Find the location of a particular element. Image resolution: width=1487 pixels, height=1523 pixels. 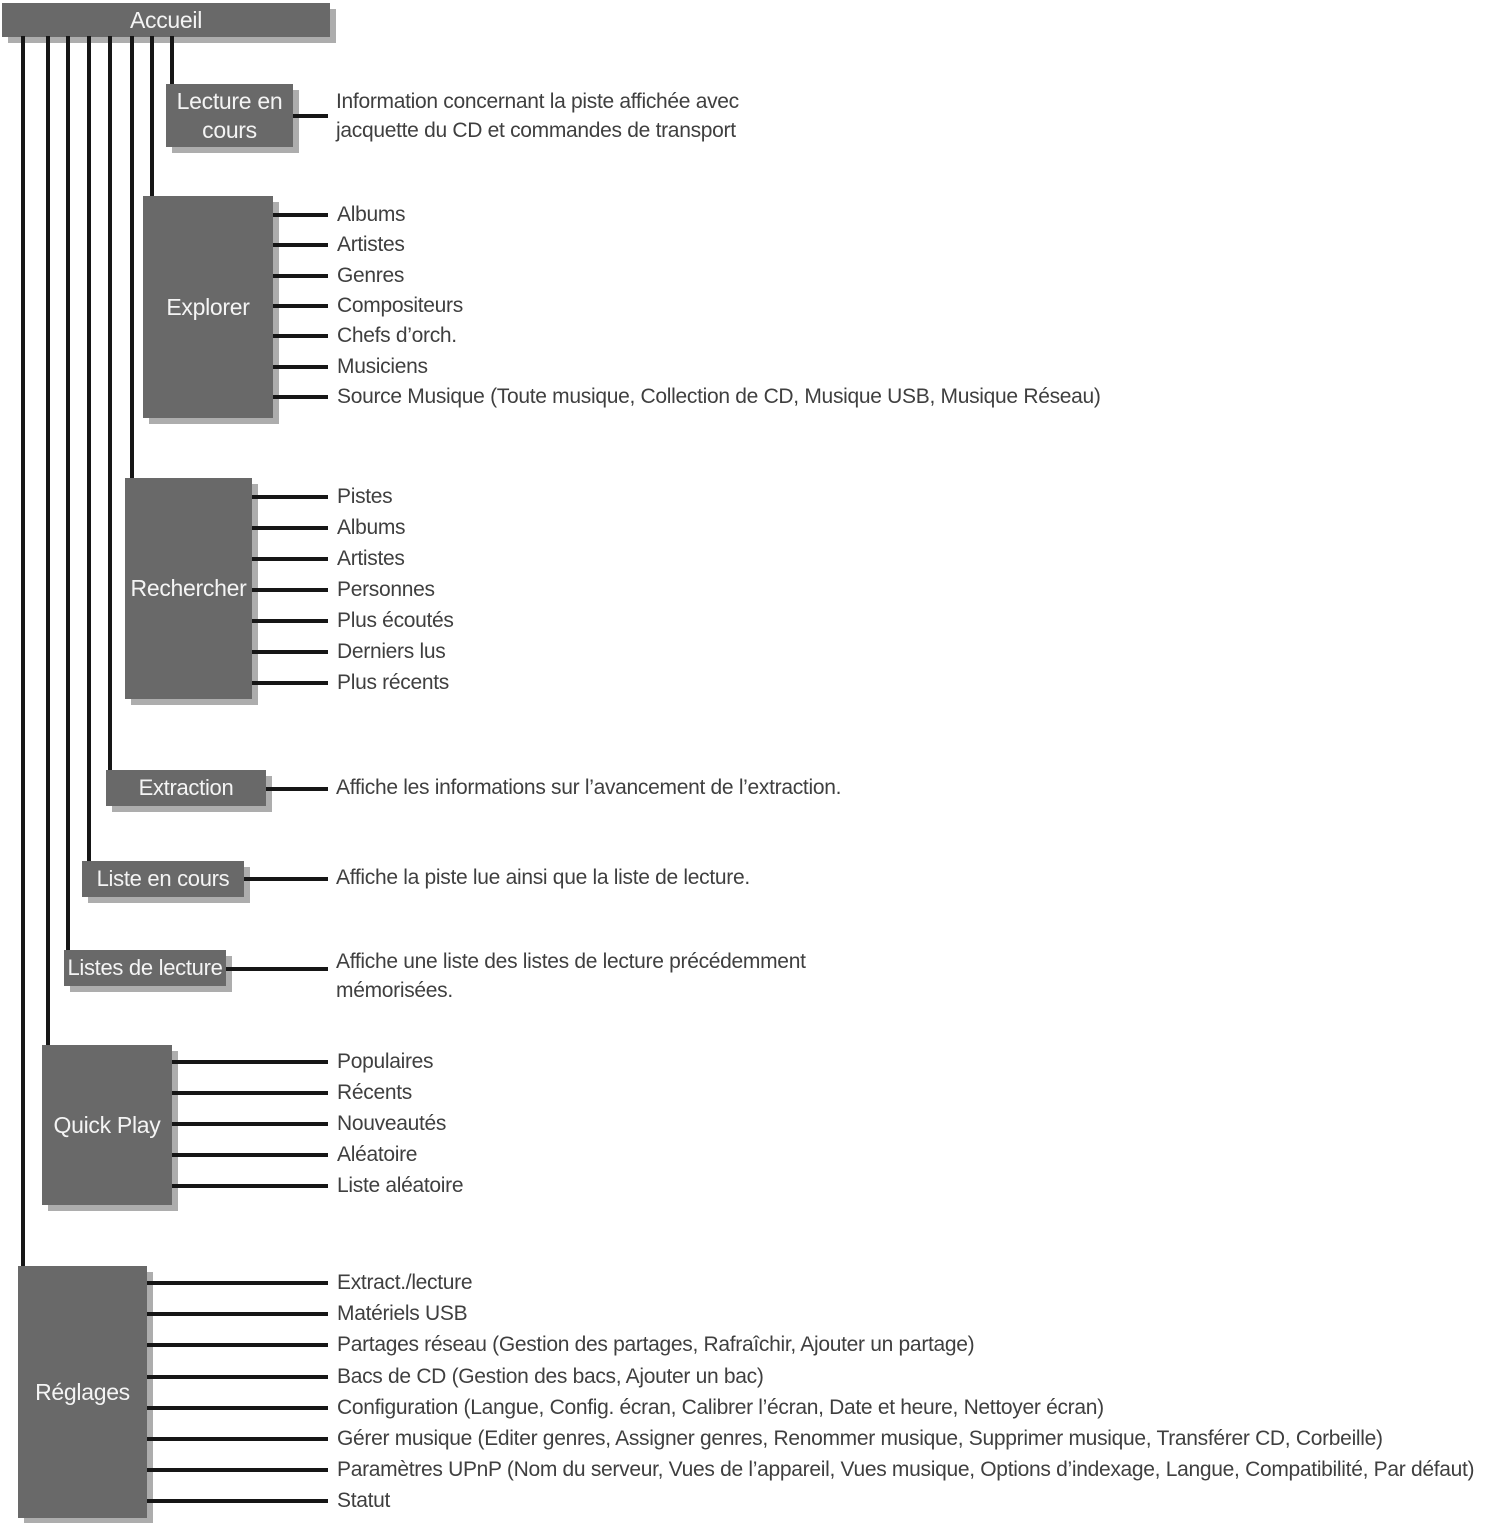

tree-item: Extract./lecture is located at coordinates (310, 1283).